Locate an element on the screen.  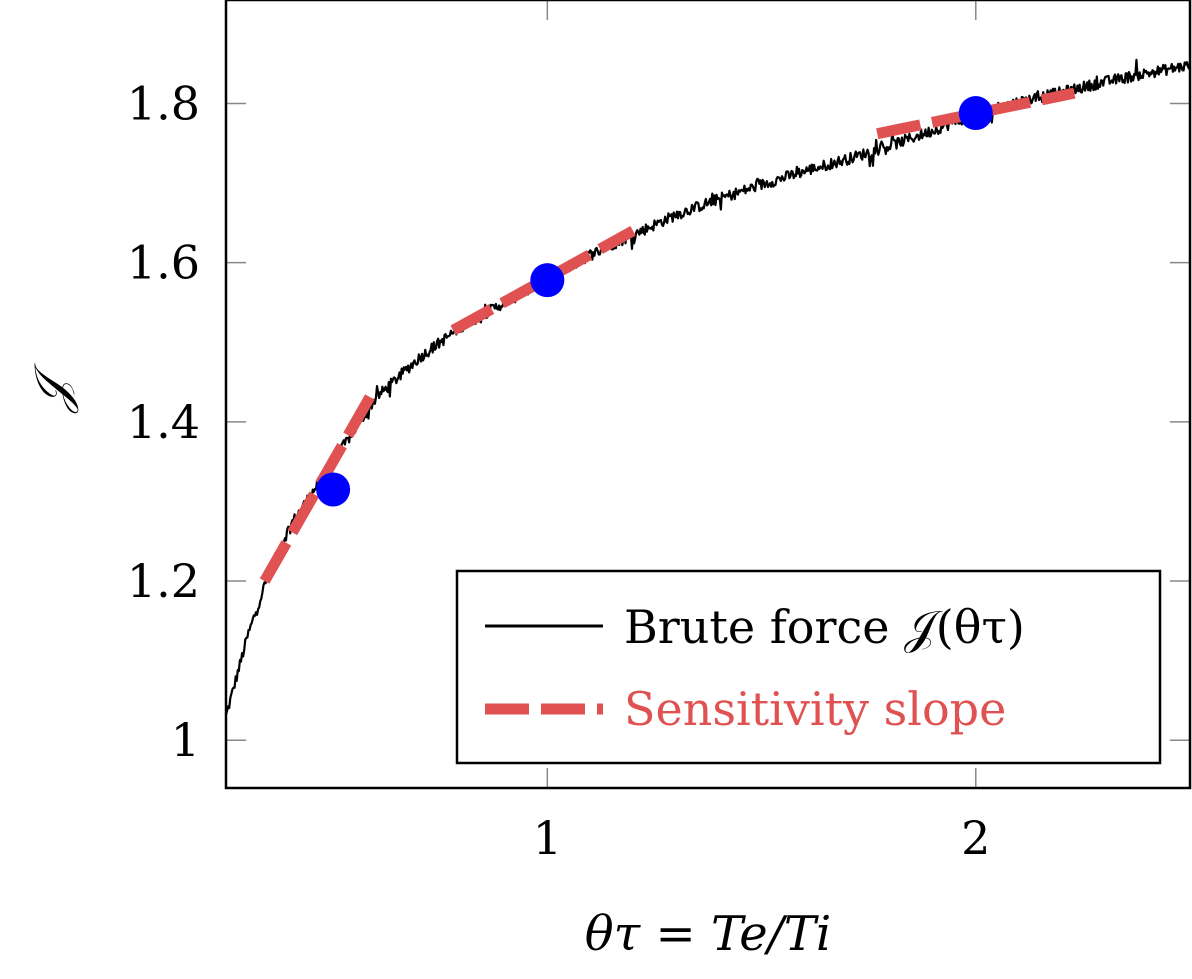
legend-label-brute-force: Brute force 𝒥(θτ) is located at coordinates (824, 627).